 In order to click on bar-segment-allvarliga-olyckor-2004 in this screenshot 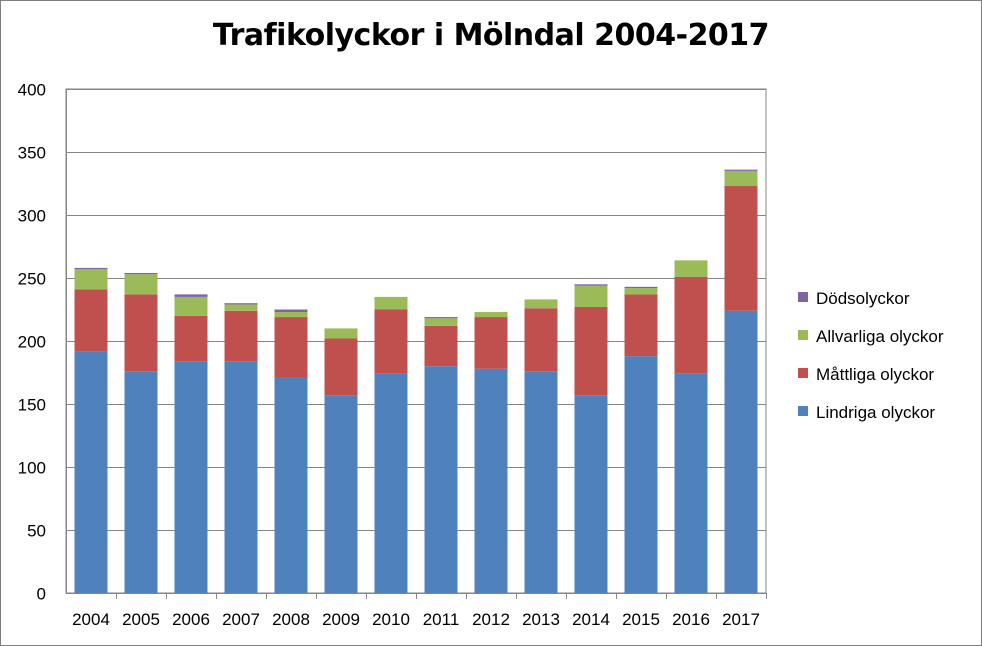, I will do `click(91, 279)`.